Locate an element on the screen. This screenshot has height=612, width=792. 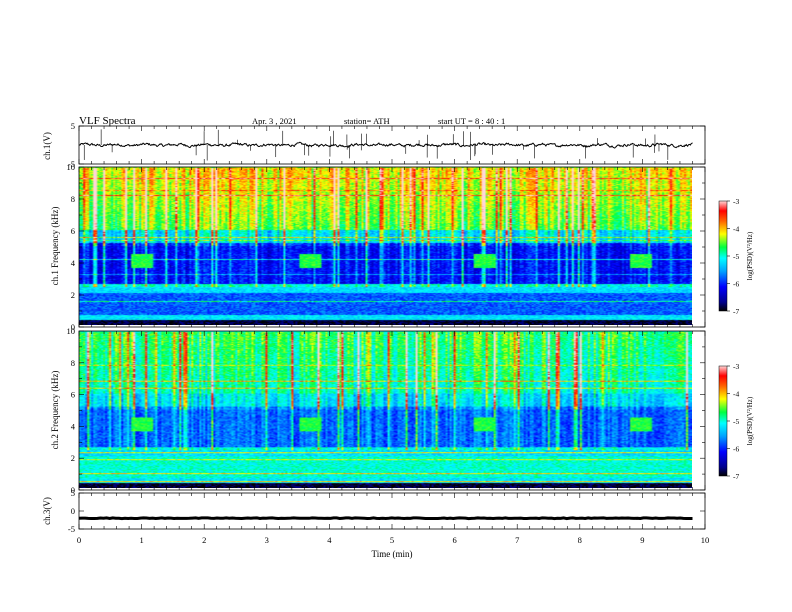
ch3-waveform-frame is located at coordinates (392, 511).